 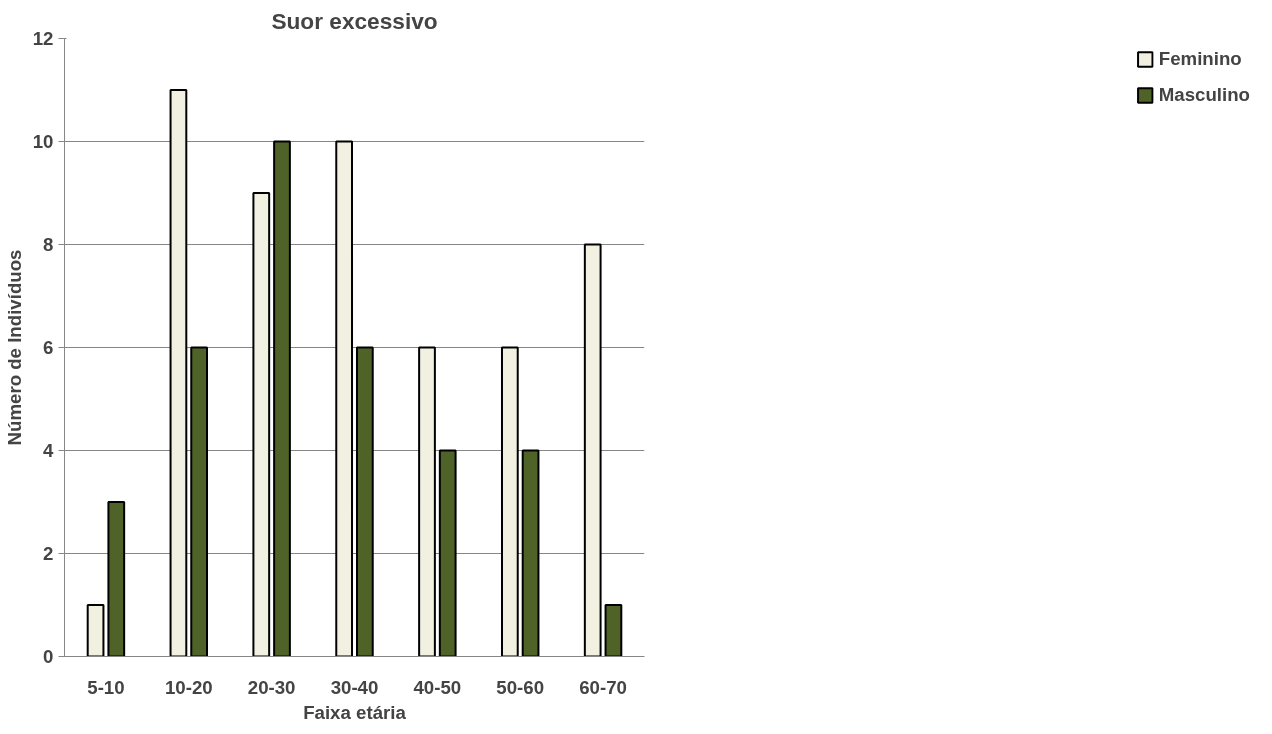 I want to click on y-tick-label: 8, so click(x=48, y=244).